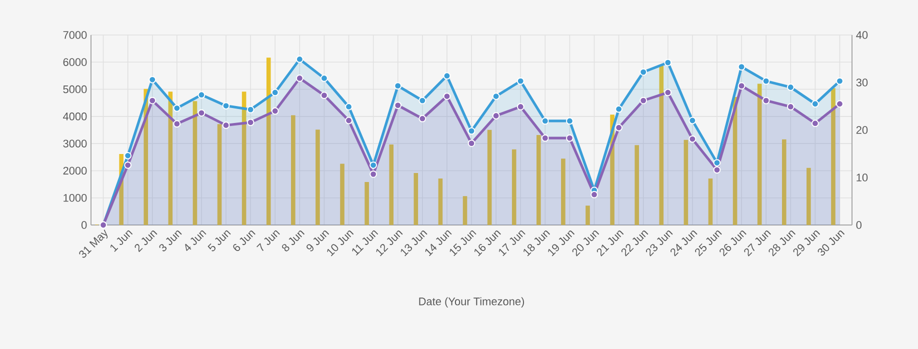  What do you see at coordinates (75, 198) in the screenshot?
I see `y-tick-label: 1000` at bounding box center [75, 198].